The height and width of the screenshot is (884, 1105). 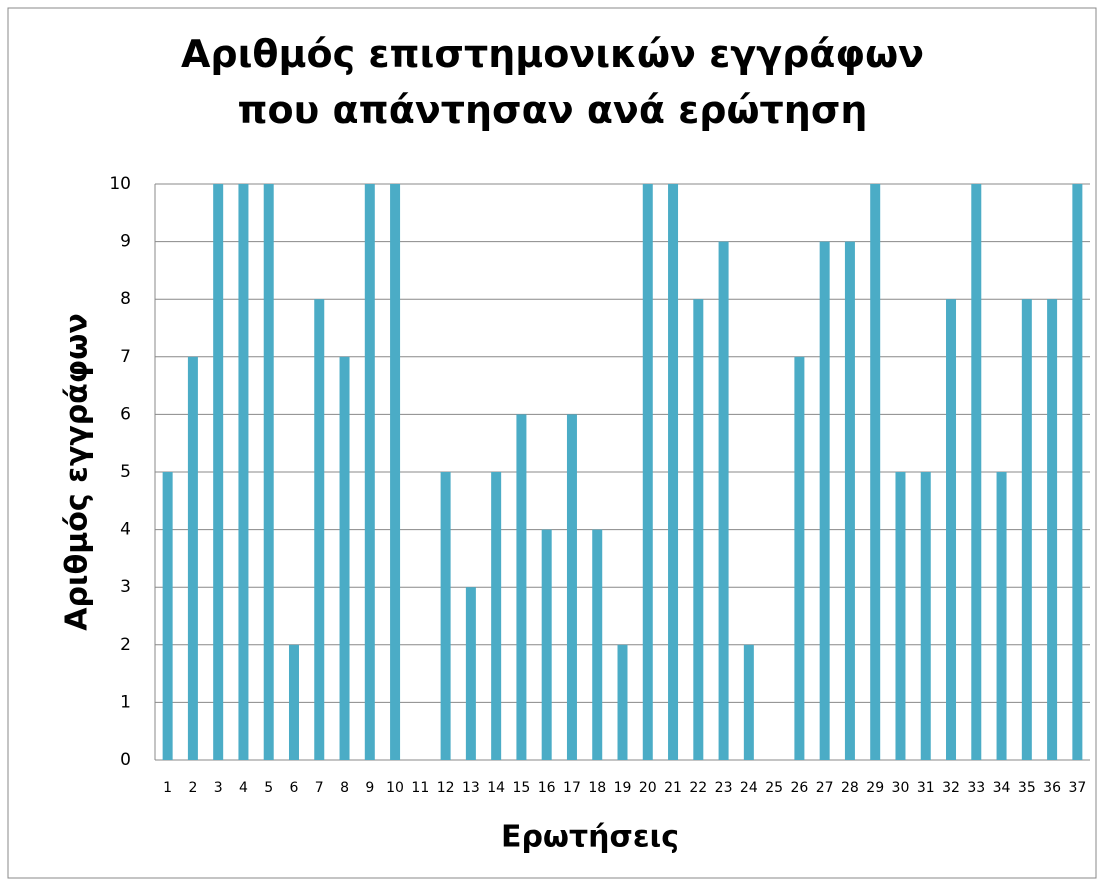 I want to click on y-tick-label: 1, so click(x=125, y=702).